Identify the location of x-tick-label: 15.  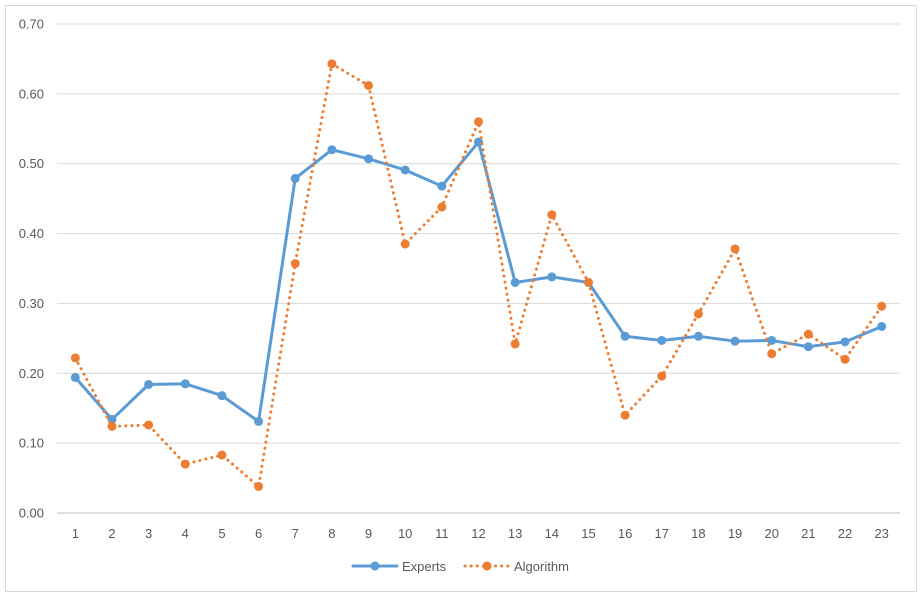
(588, 533).